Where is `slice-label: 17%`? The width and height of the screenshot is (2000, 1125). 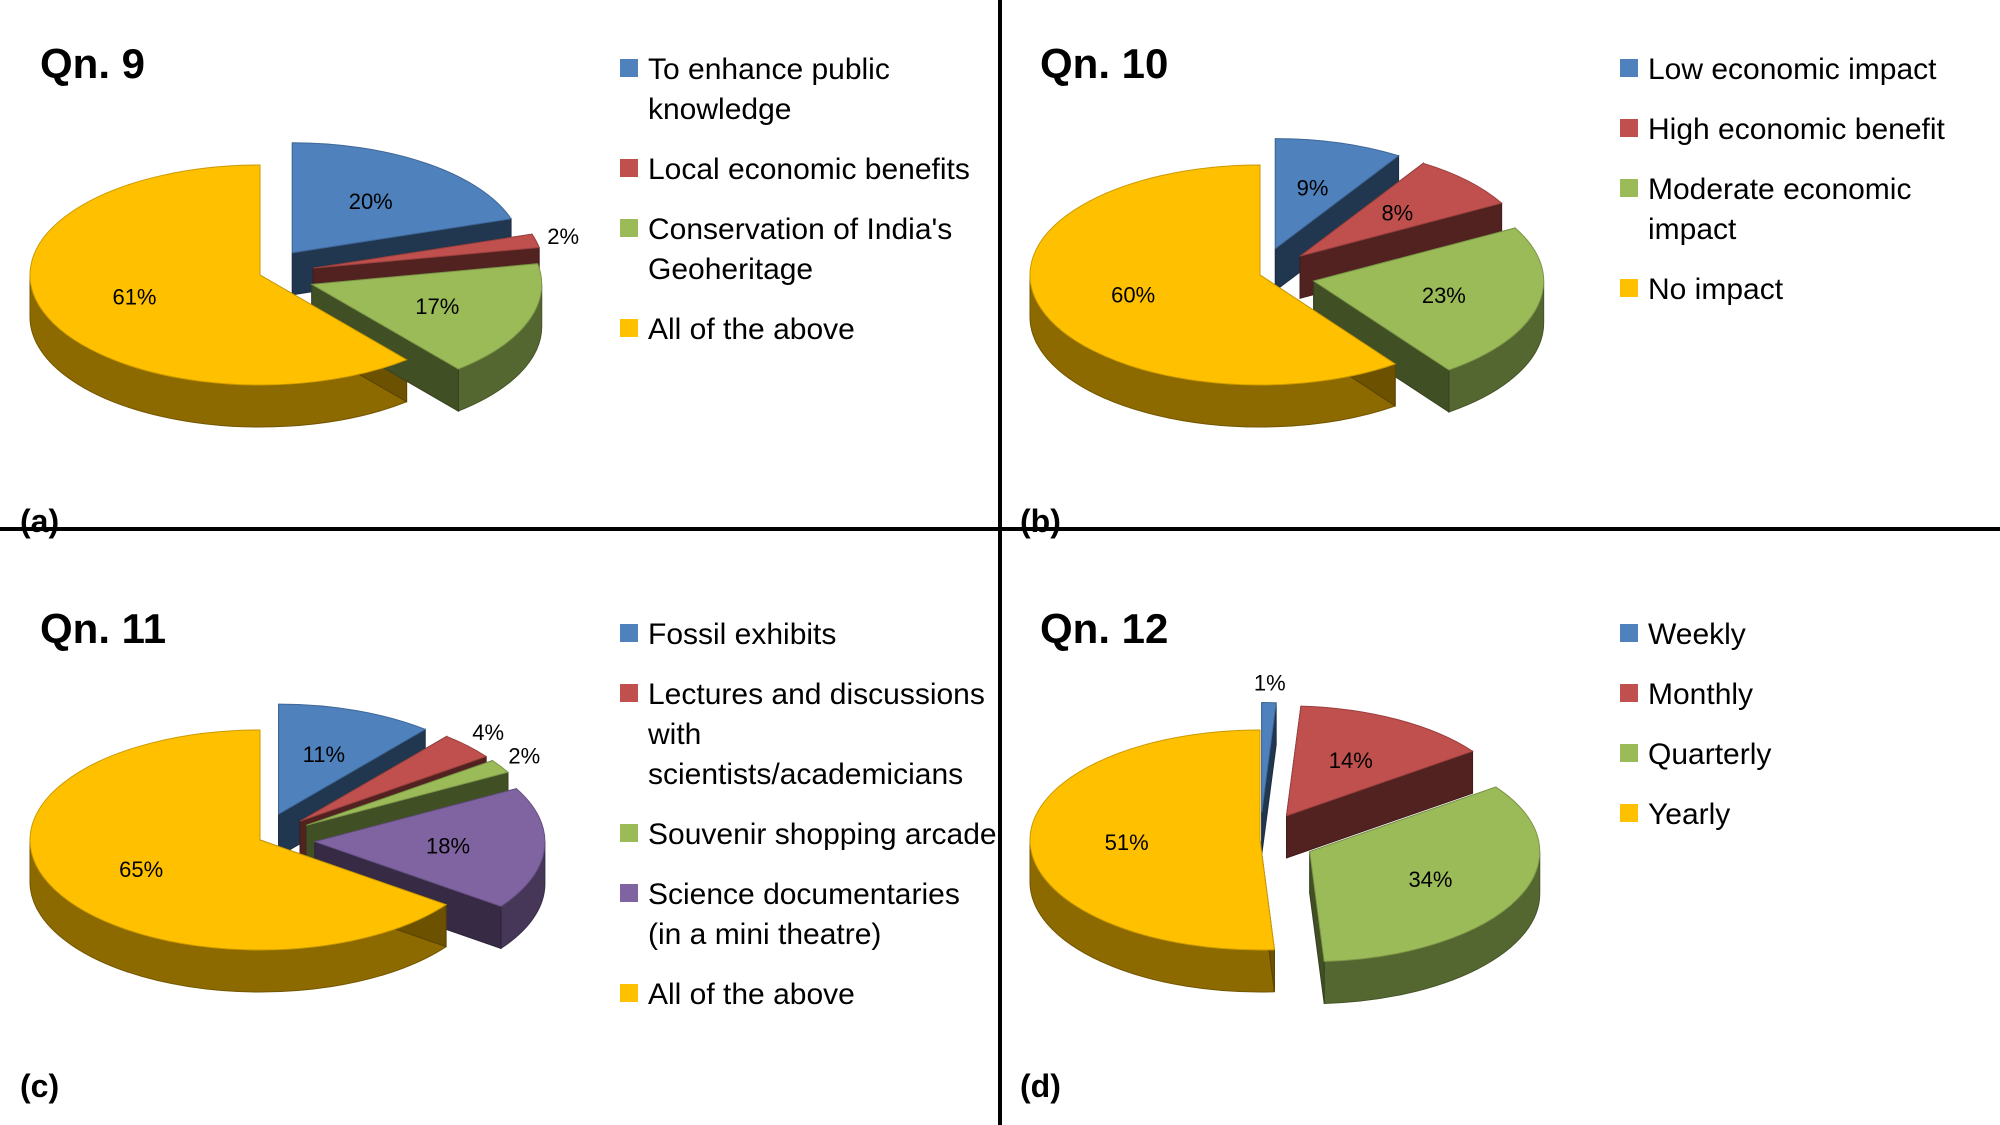 slice-label: 17% is located at coordinates (437, 306).